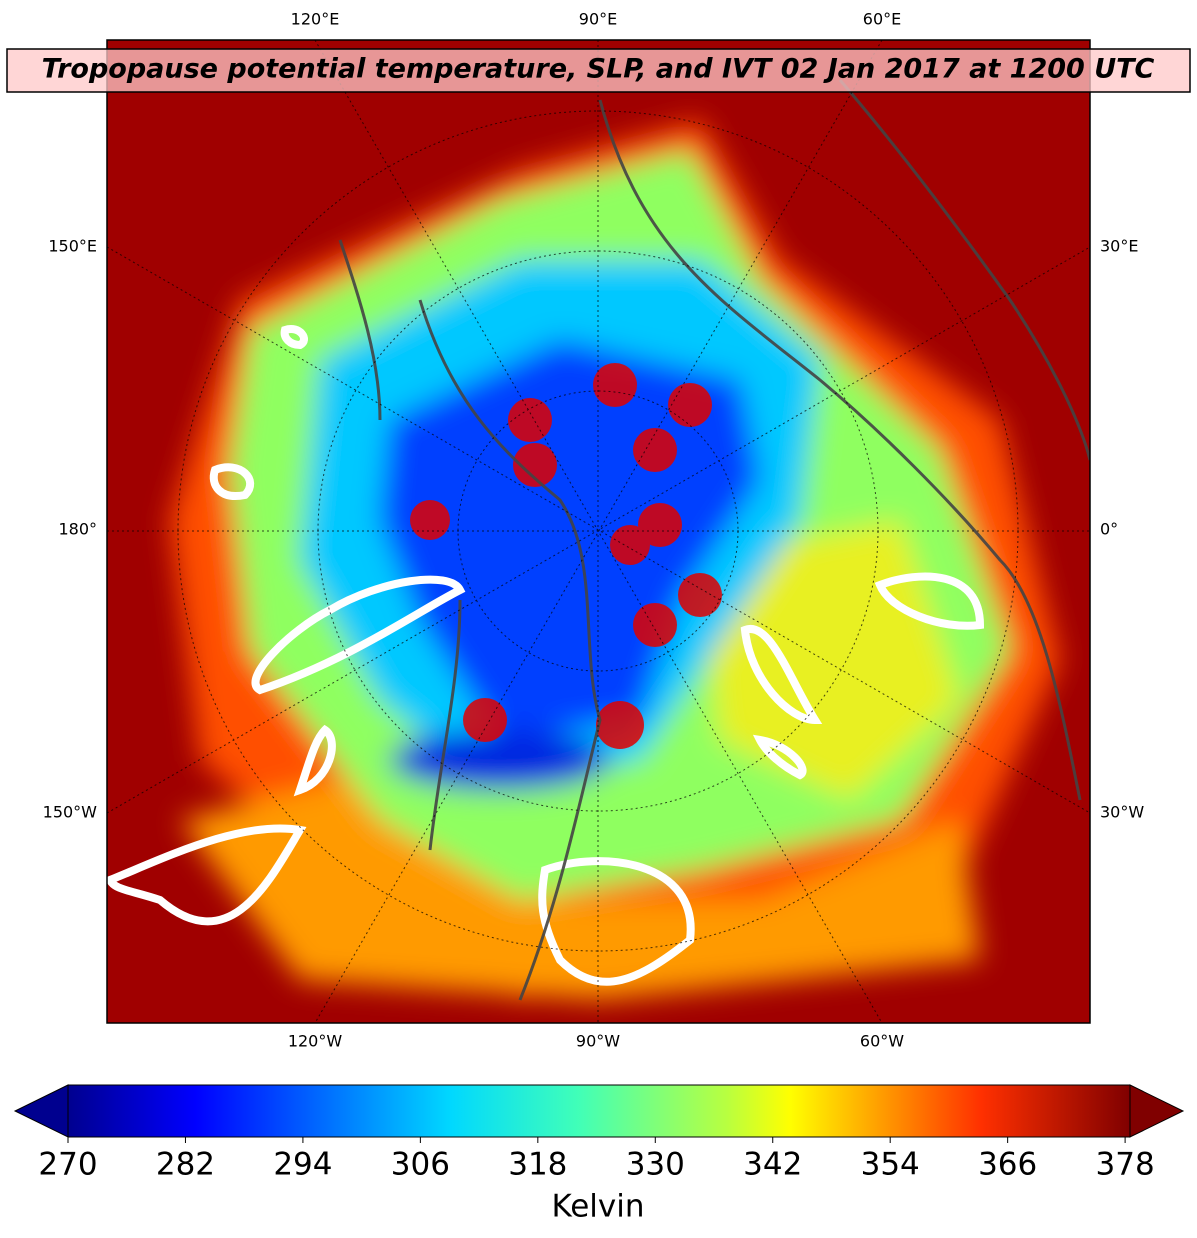 This screenshot has width=1197, height=1238. I want to click on colorbar-tick-label: 270, so click(67, 1165).